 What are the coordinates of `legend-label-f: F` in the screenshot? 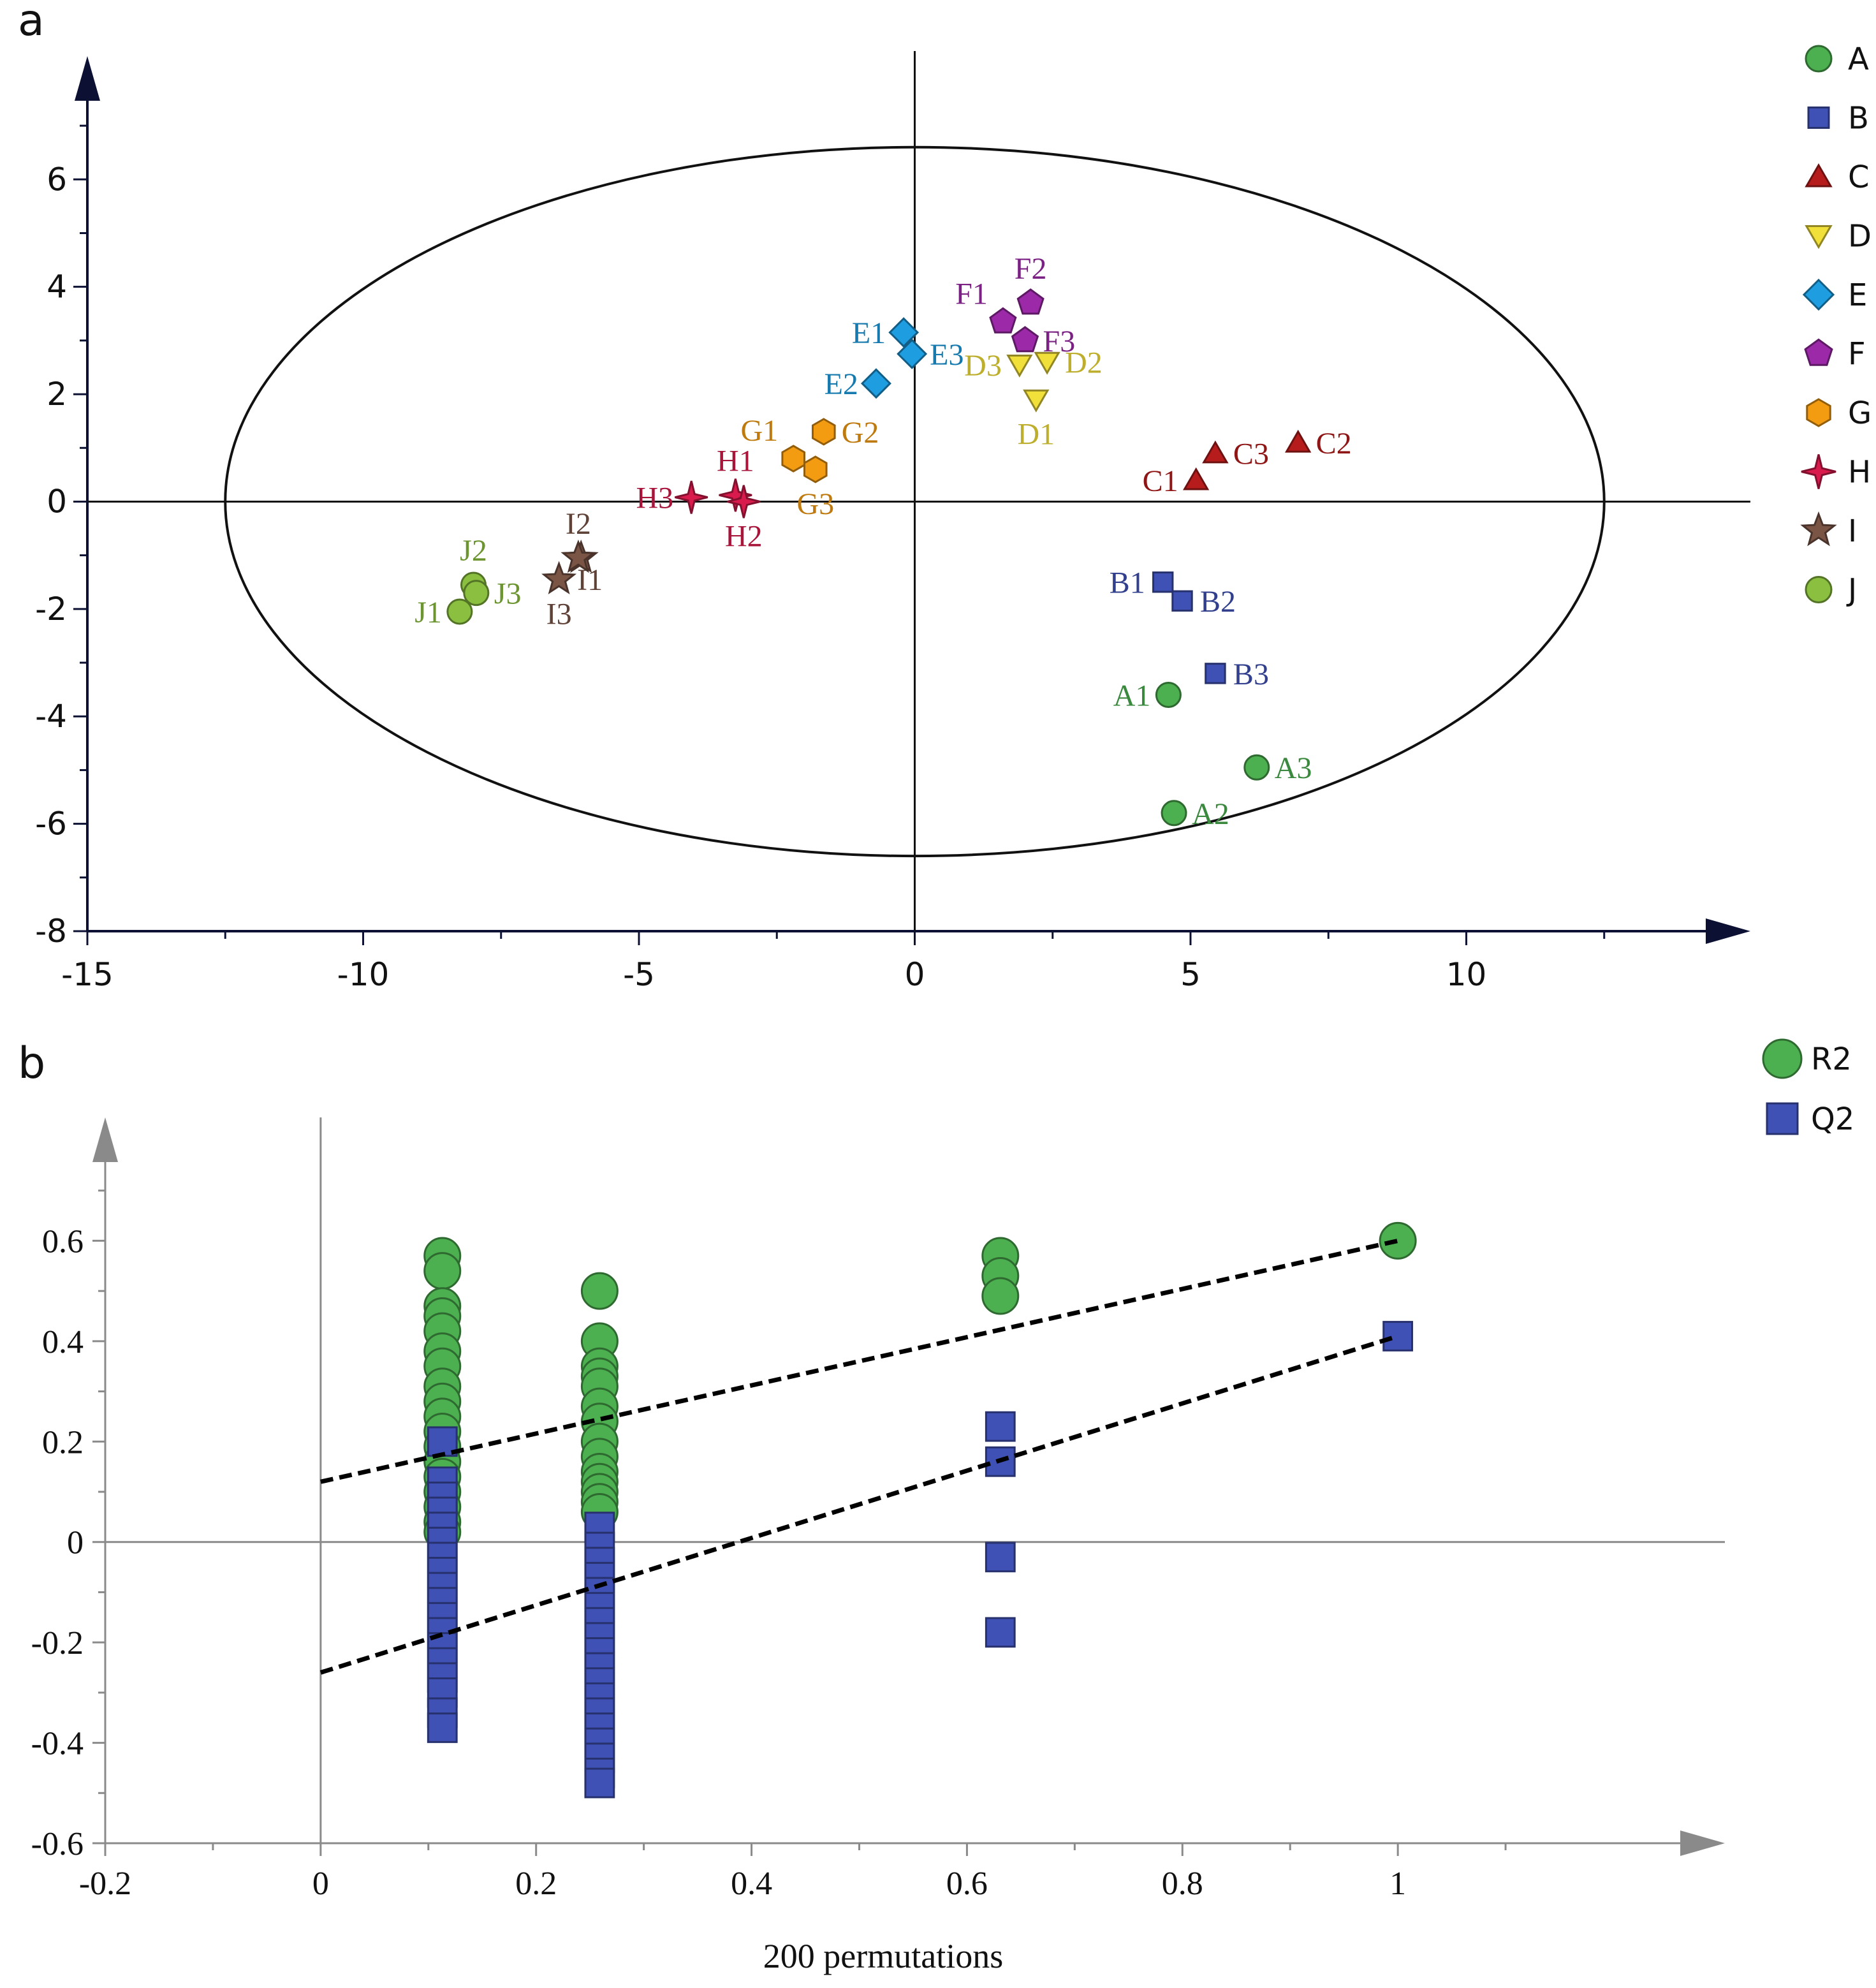 It's located at (1857, 354).